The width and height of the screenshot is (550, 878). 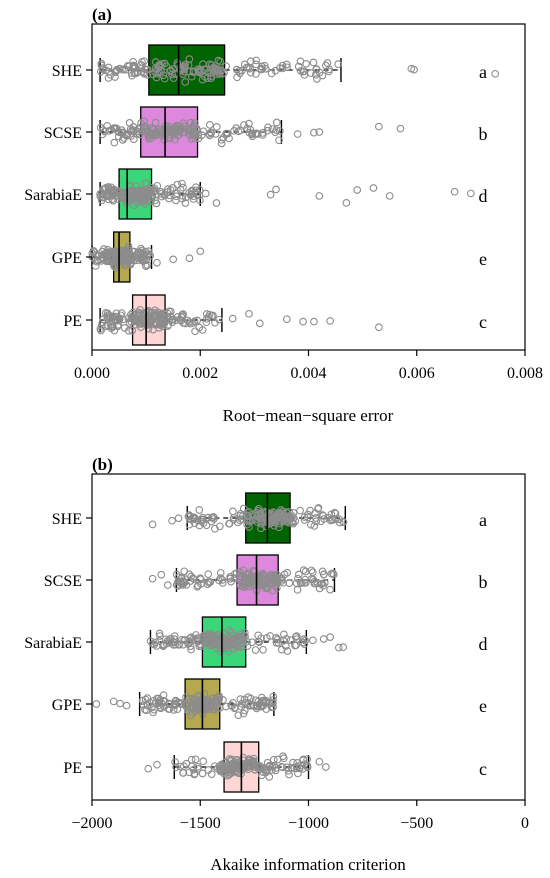 I want to click on panel-b-x-axis-label: Akaike information criterion, so click(x=308, y=864).